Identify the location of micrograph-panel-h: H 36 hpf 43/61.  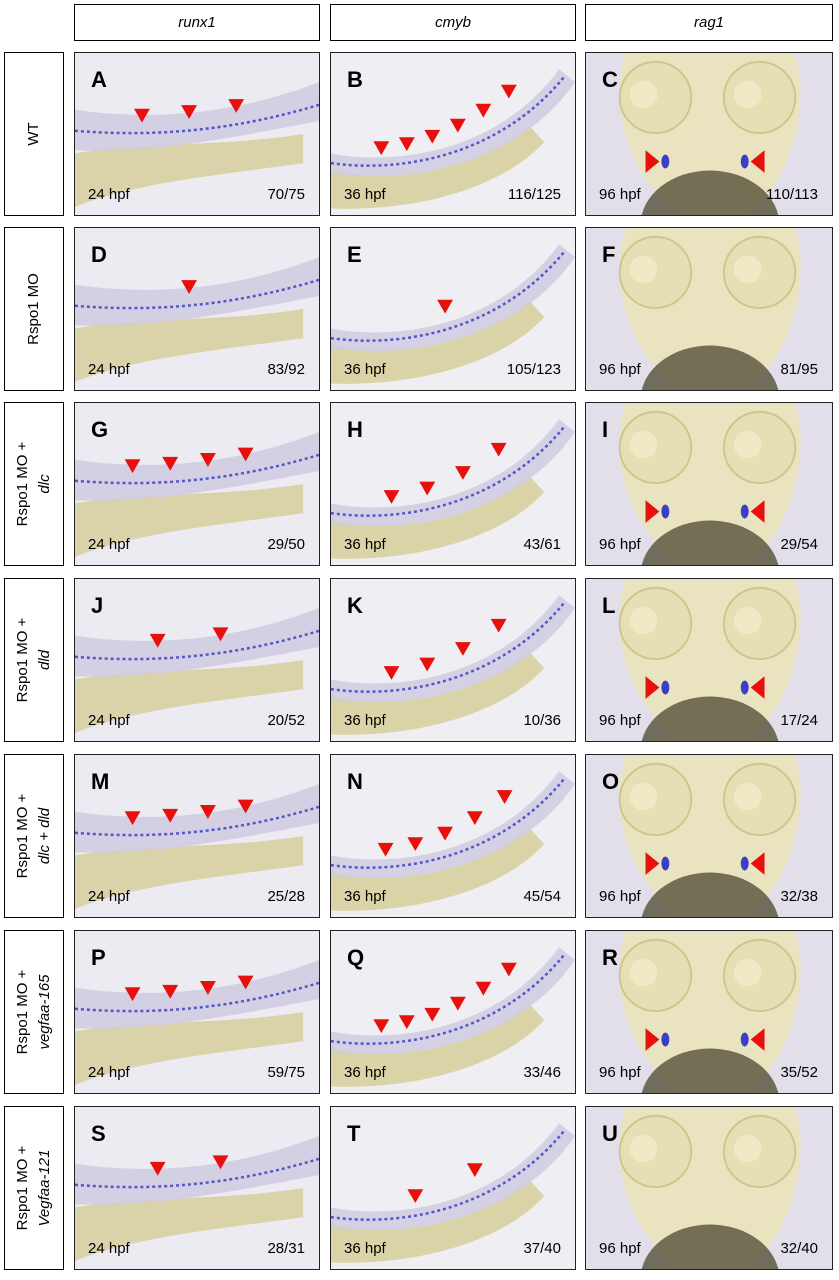
(453, 484).